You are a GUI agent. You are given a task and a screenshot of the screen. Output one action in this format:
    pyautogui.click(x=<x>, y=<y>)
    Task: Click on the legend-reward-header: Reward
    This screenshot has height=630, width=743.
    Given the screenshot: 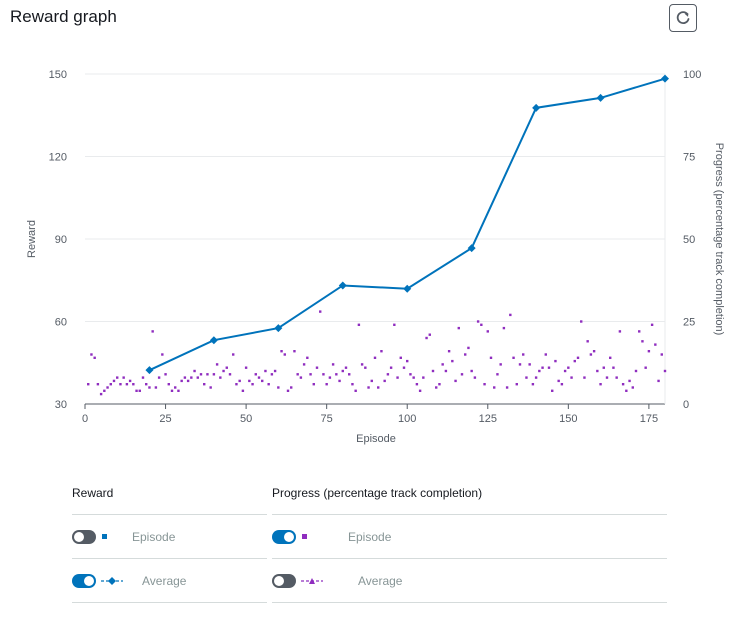 What is the action you would take?
    pyautogui.click(x=169, y=496)
    